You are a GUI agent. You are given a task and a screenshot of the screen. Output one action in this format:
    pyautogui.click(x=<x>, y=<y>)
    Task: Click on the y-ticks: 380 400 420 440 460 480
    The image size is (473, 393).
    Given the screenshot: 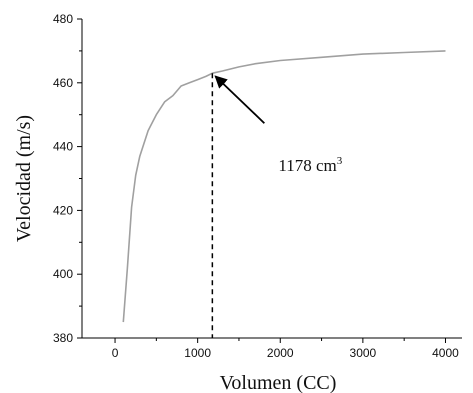 What is the action you would take?
    pyautogui.click(x=67, y=178)
    